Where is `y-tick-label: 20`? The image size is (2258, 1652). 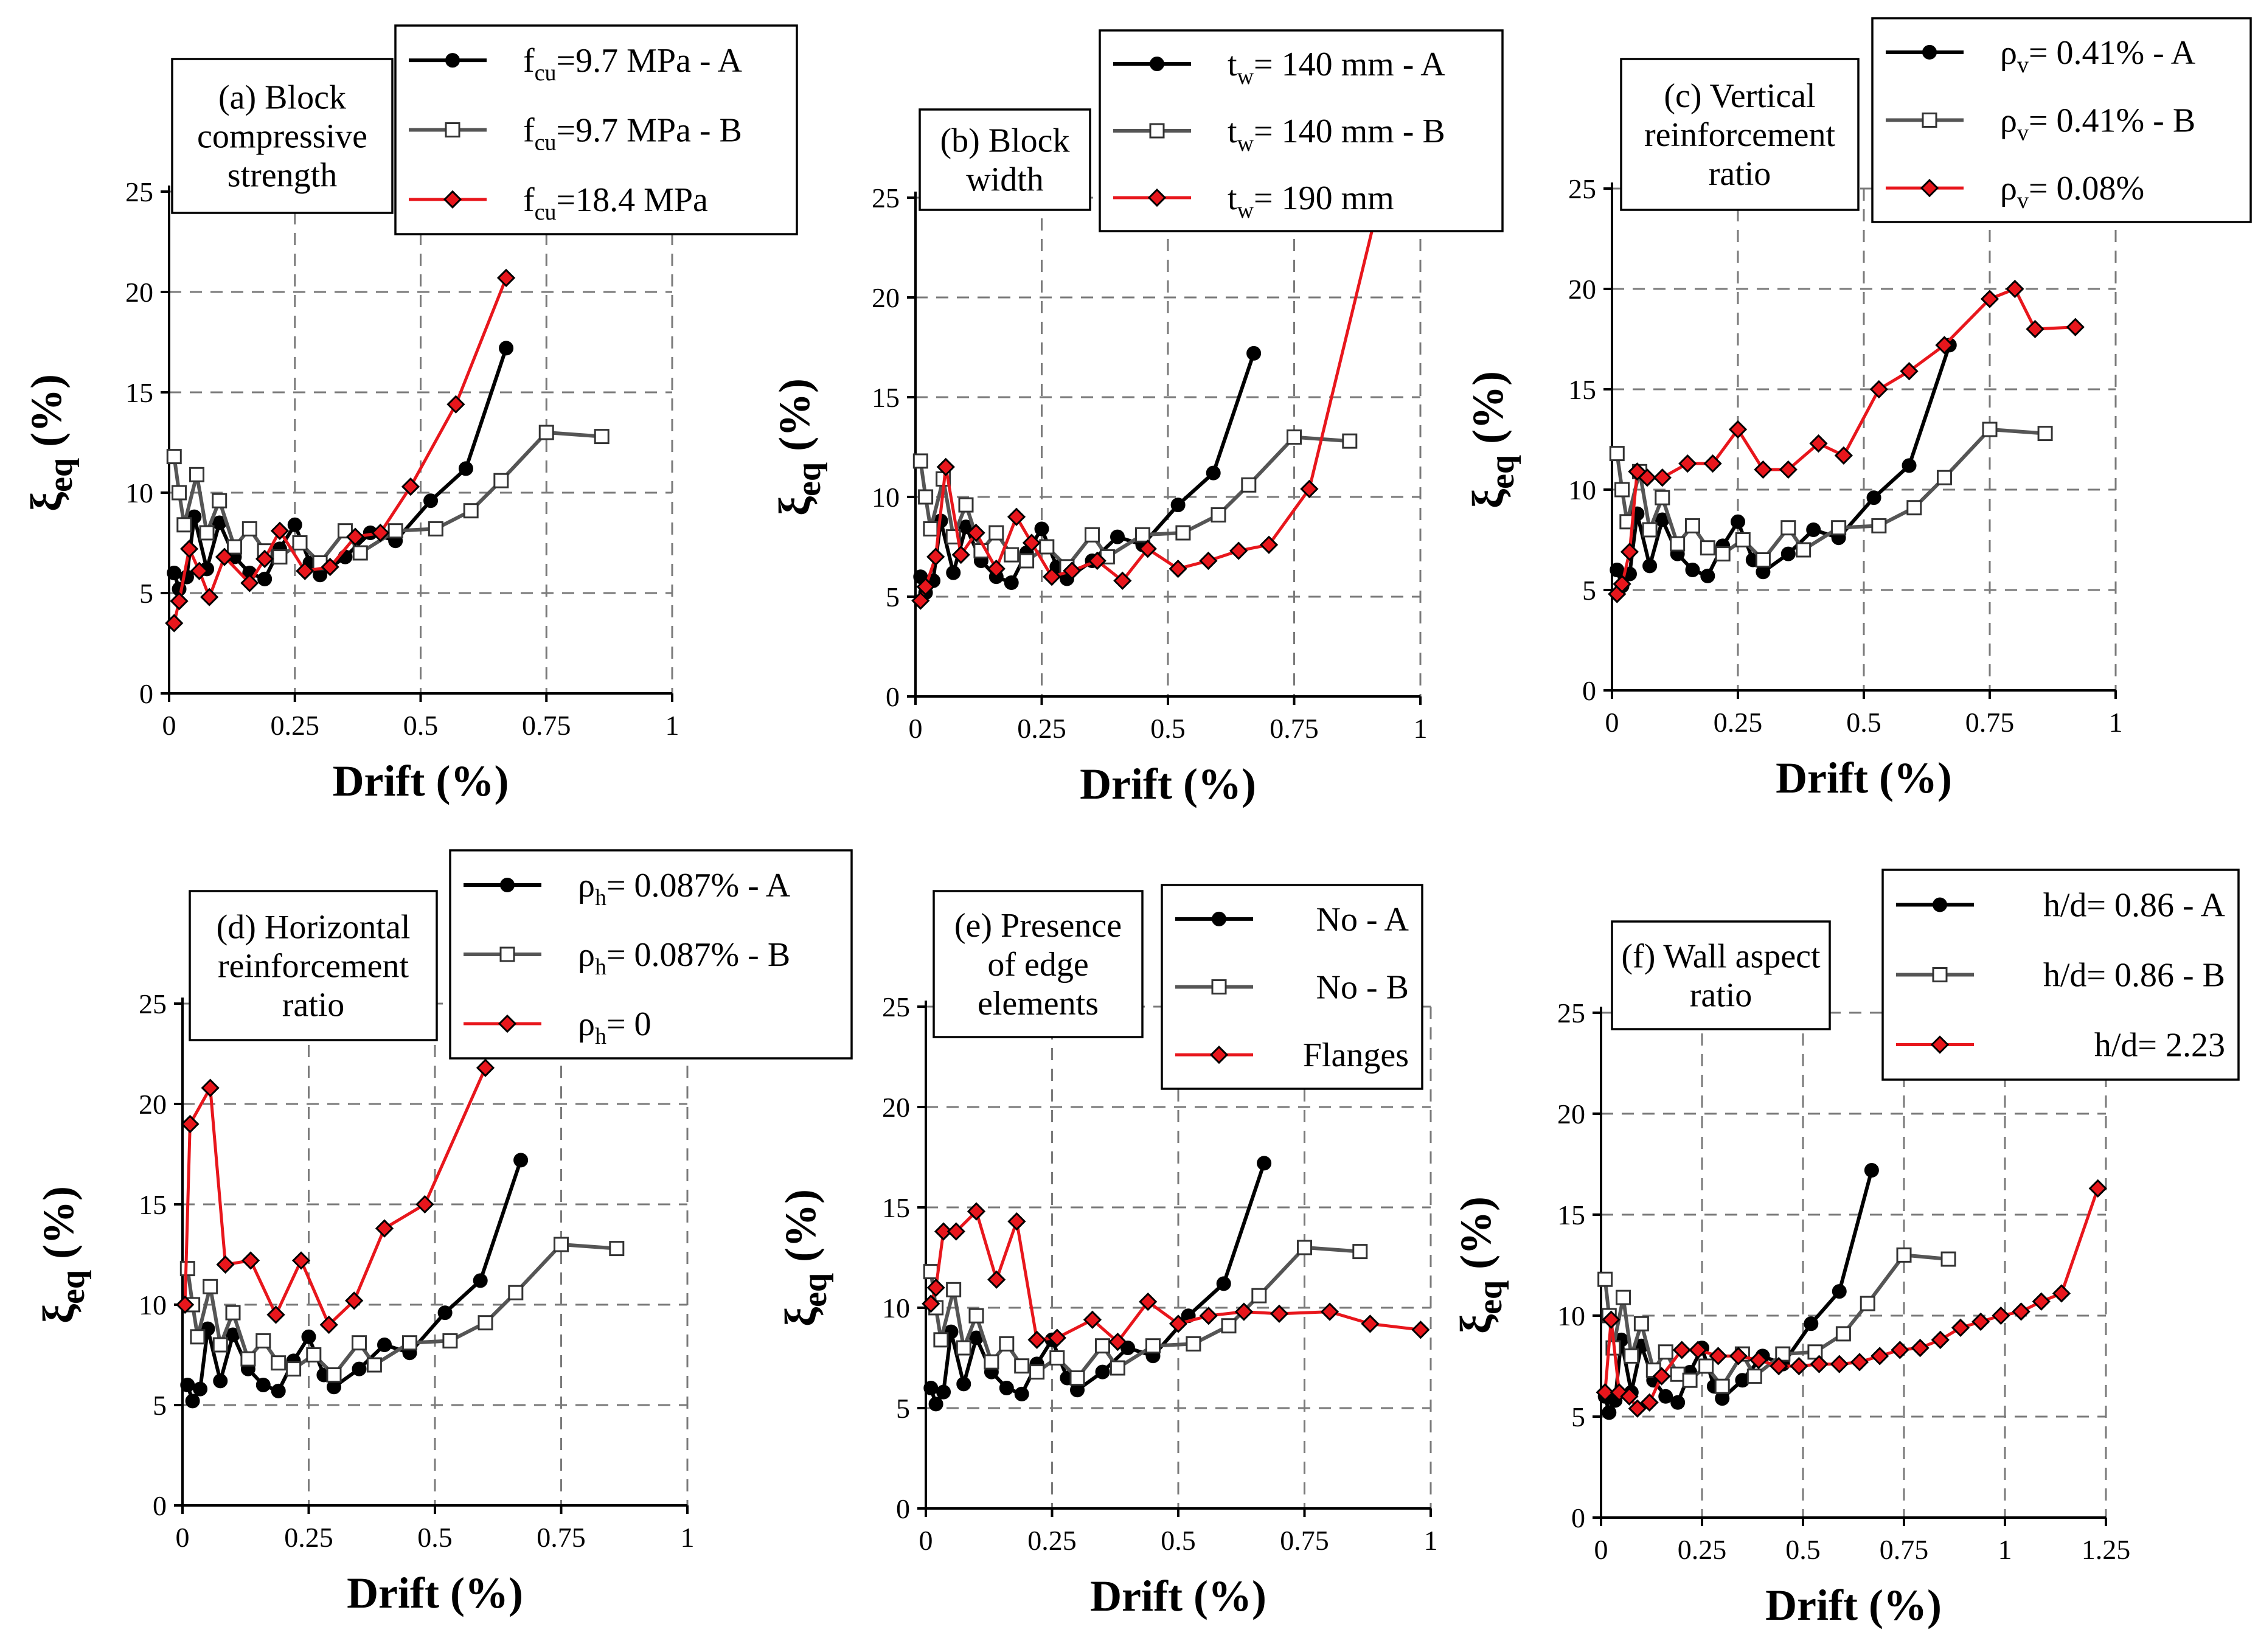
y-tick-label: 20 is located at coordinates (1582, 289).